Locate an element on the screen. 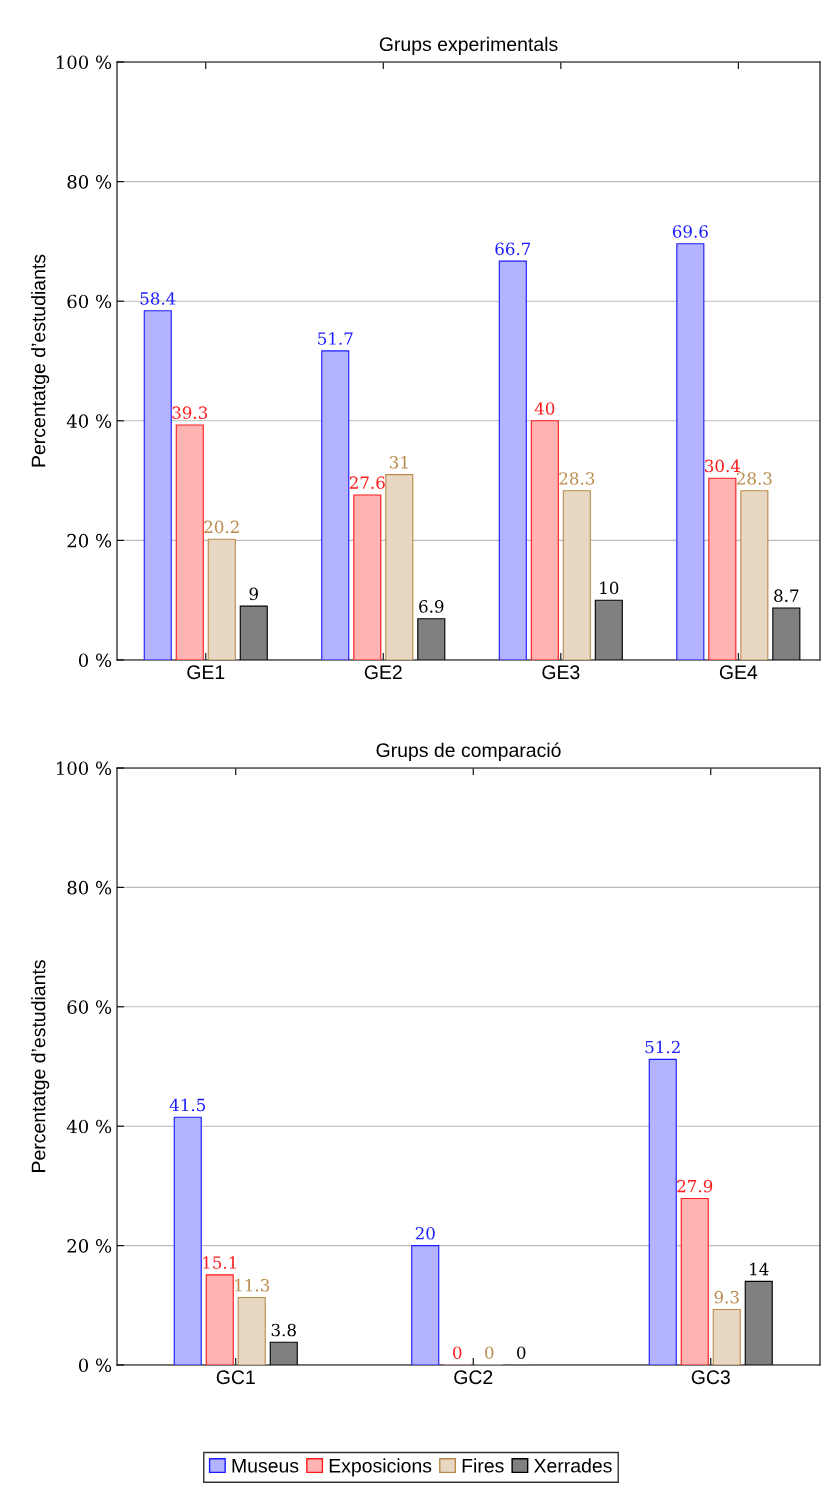 The width and height of the screenshot is (822, 1495). data-label: 41.5 is located at coordinates (187, 1105).